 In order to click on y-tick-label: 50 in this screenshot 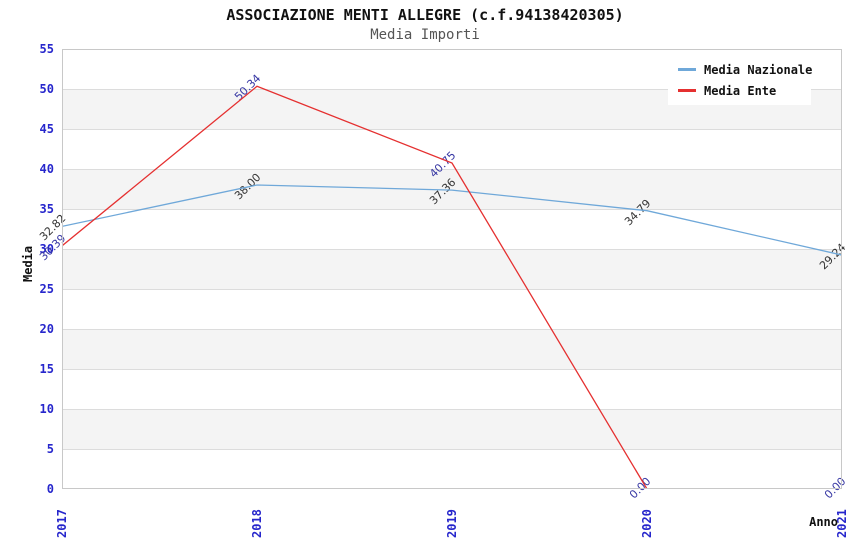, I will do `click(46, 89)`.